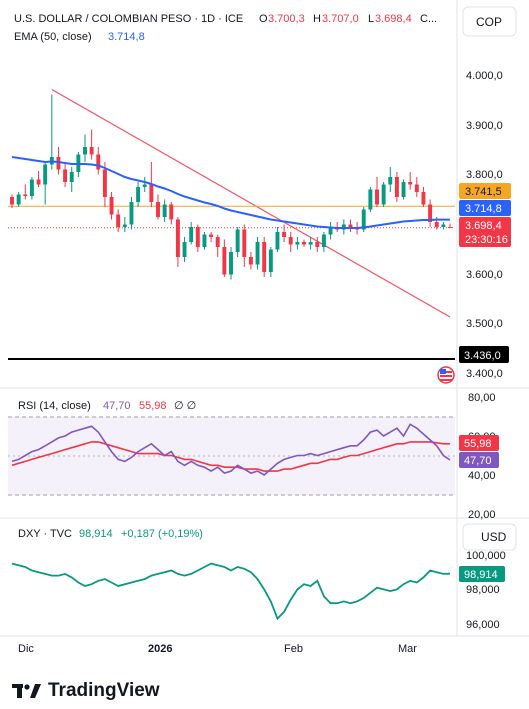 This screenshot has width=529, height=709. I want to click on high-label: H, so click(317, 19).